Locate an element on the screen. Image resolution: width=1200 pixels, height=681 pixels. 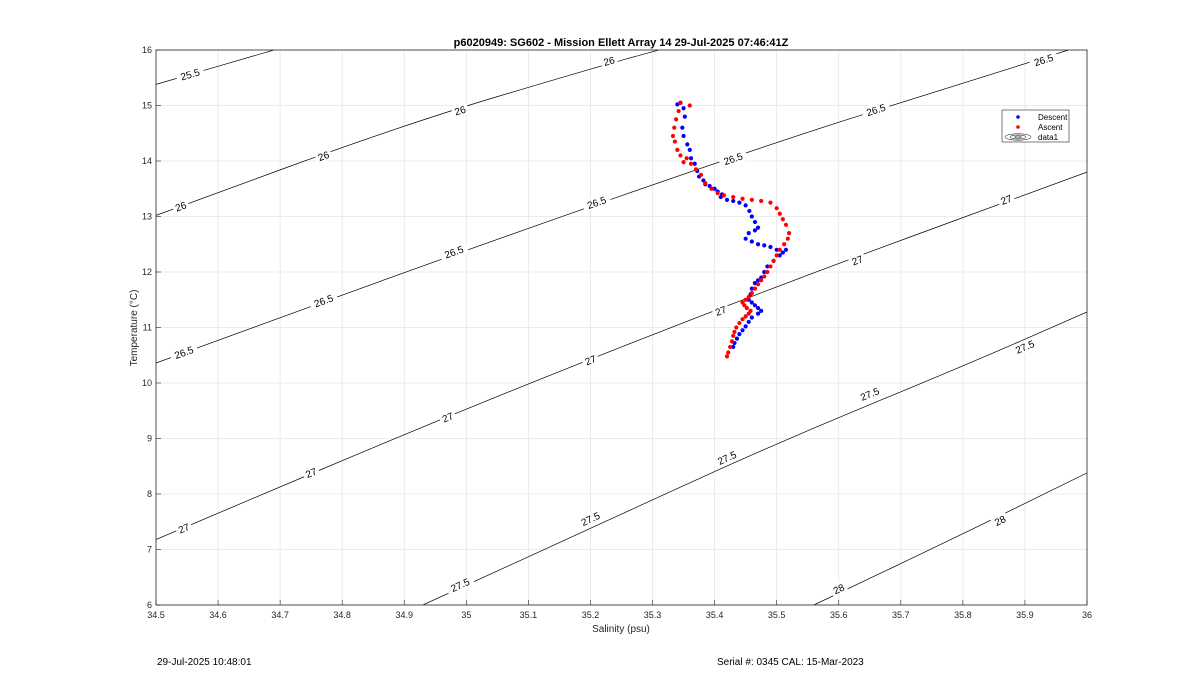
y-axis-label: Temperature (°C) is located at coordinates (134, 328).